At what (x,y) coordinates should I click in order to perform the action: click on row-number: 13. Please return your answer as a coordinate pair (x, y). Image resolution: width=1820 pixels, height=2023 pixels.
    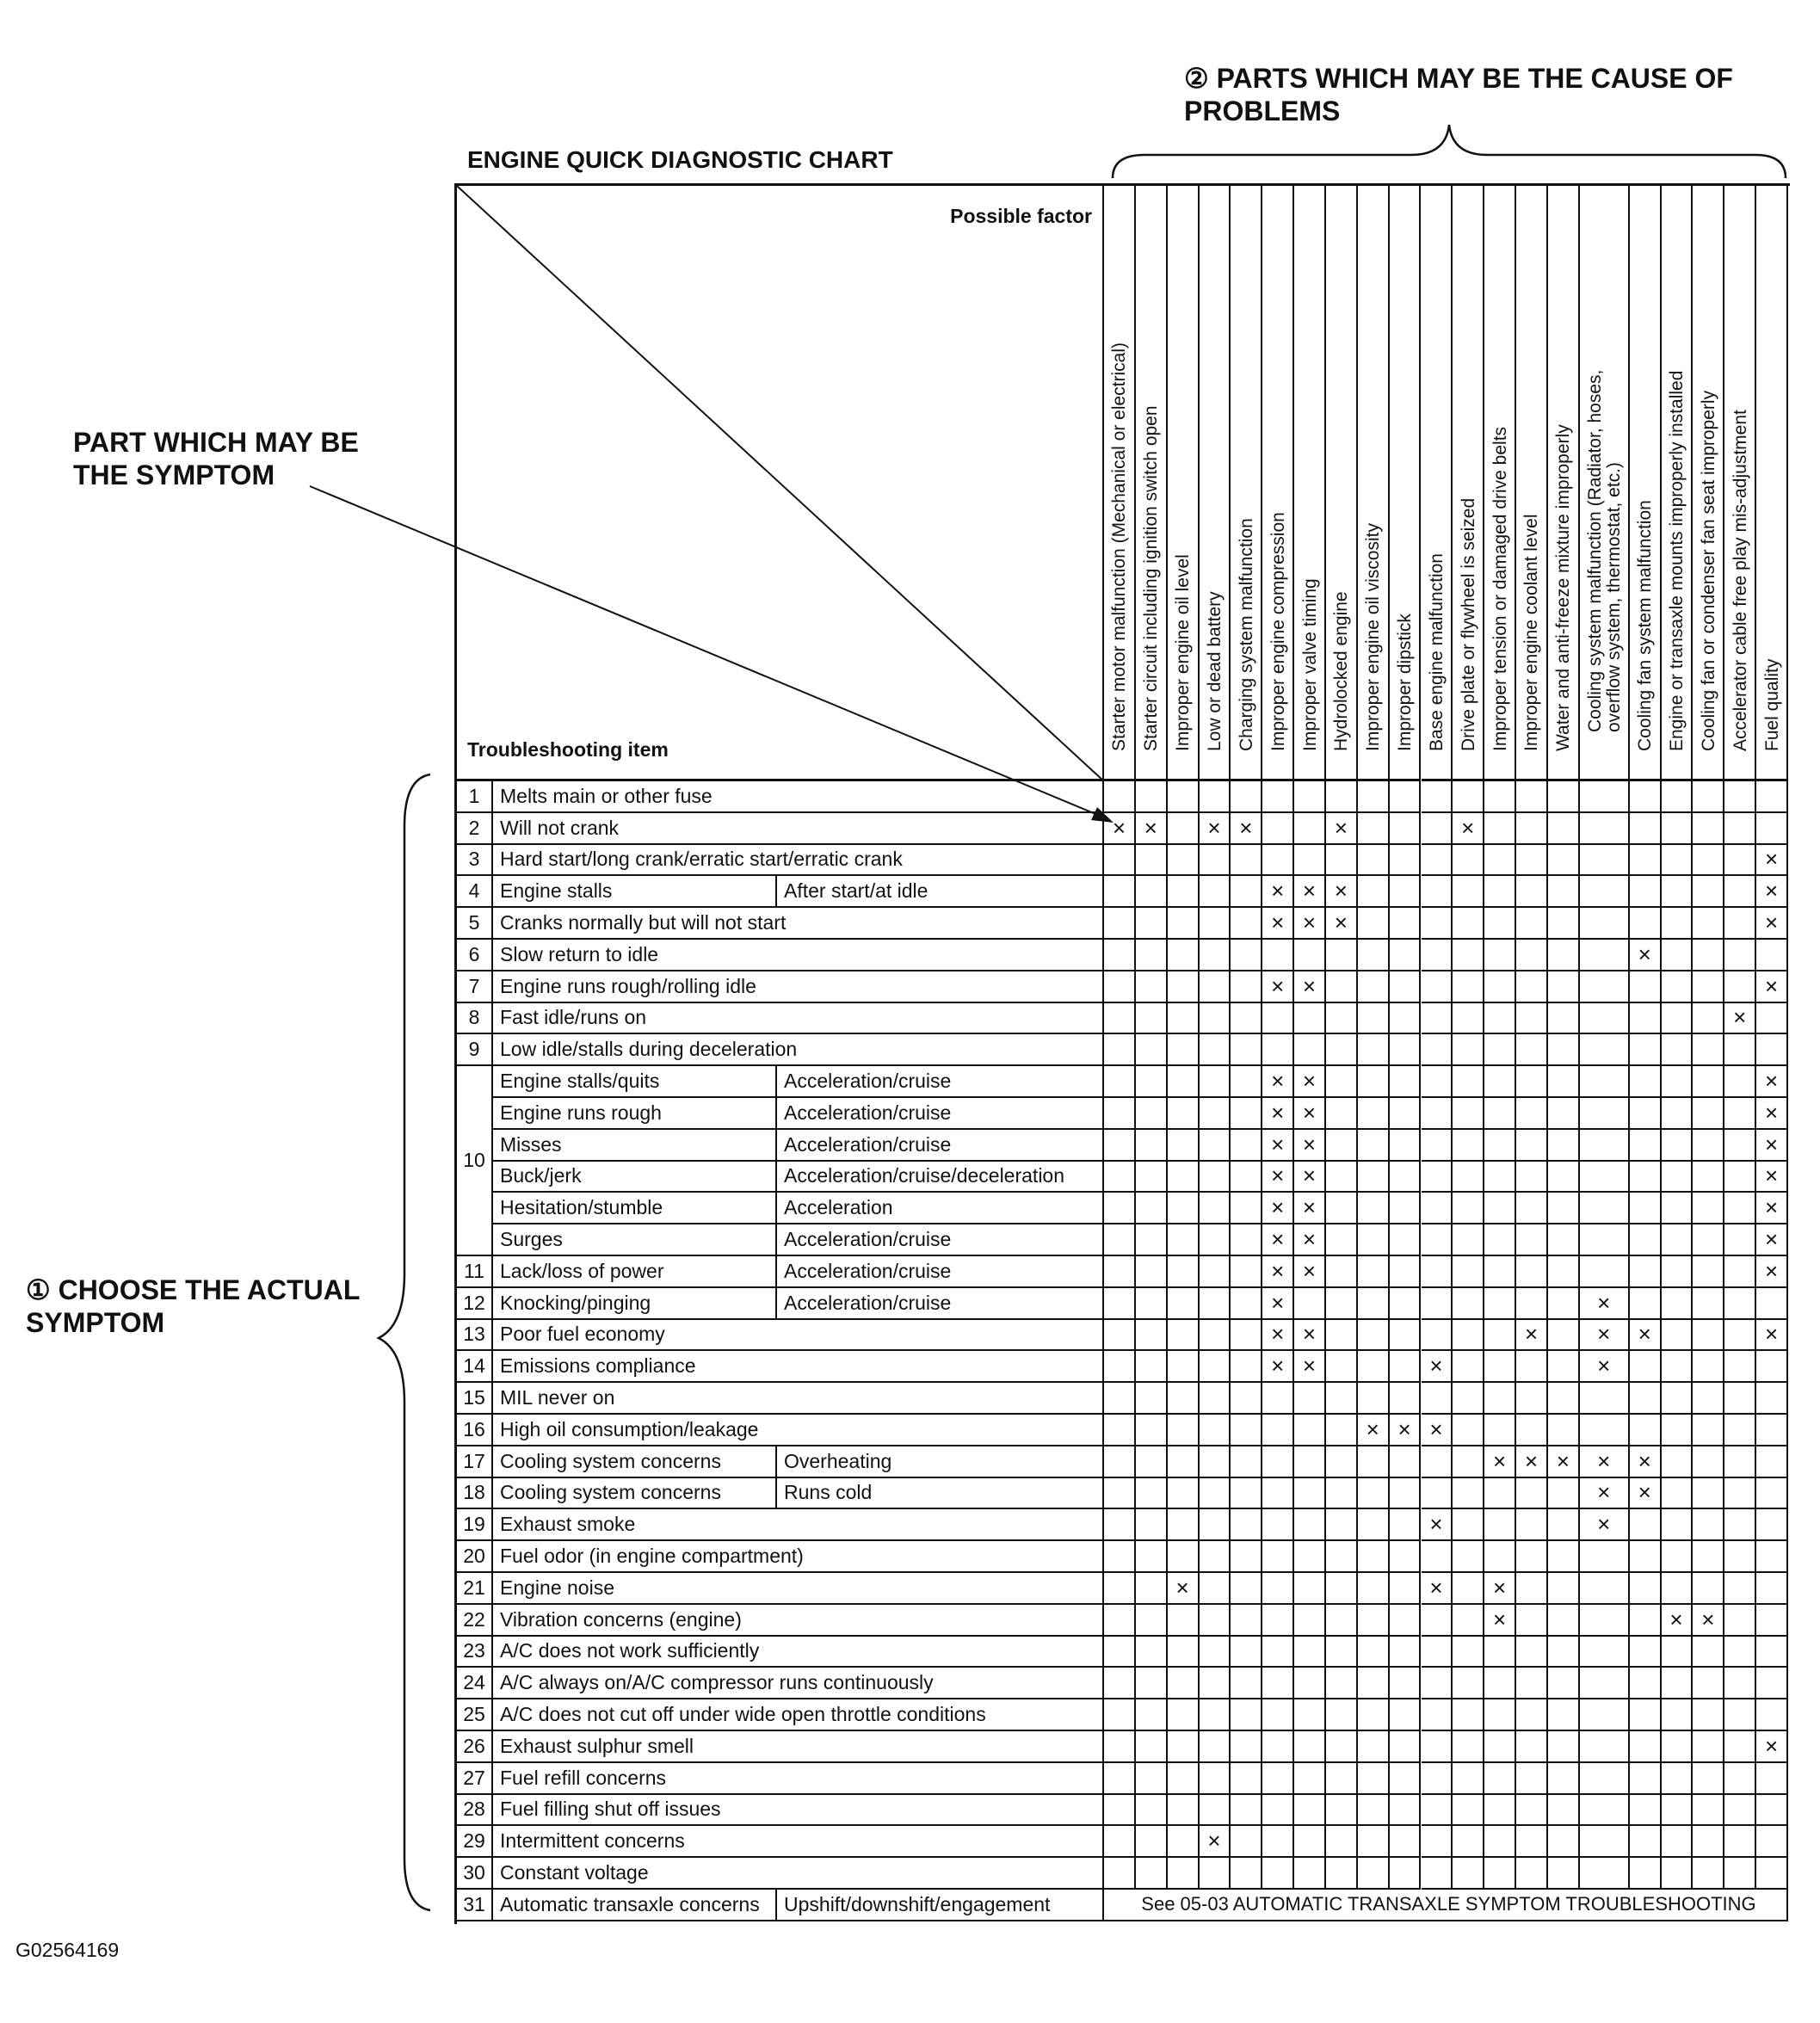
    Looking at the image, I should click on (475, 1335).